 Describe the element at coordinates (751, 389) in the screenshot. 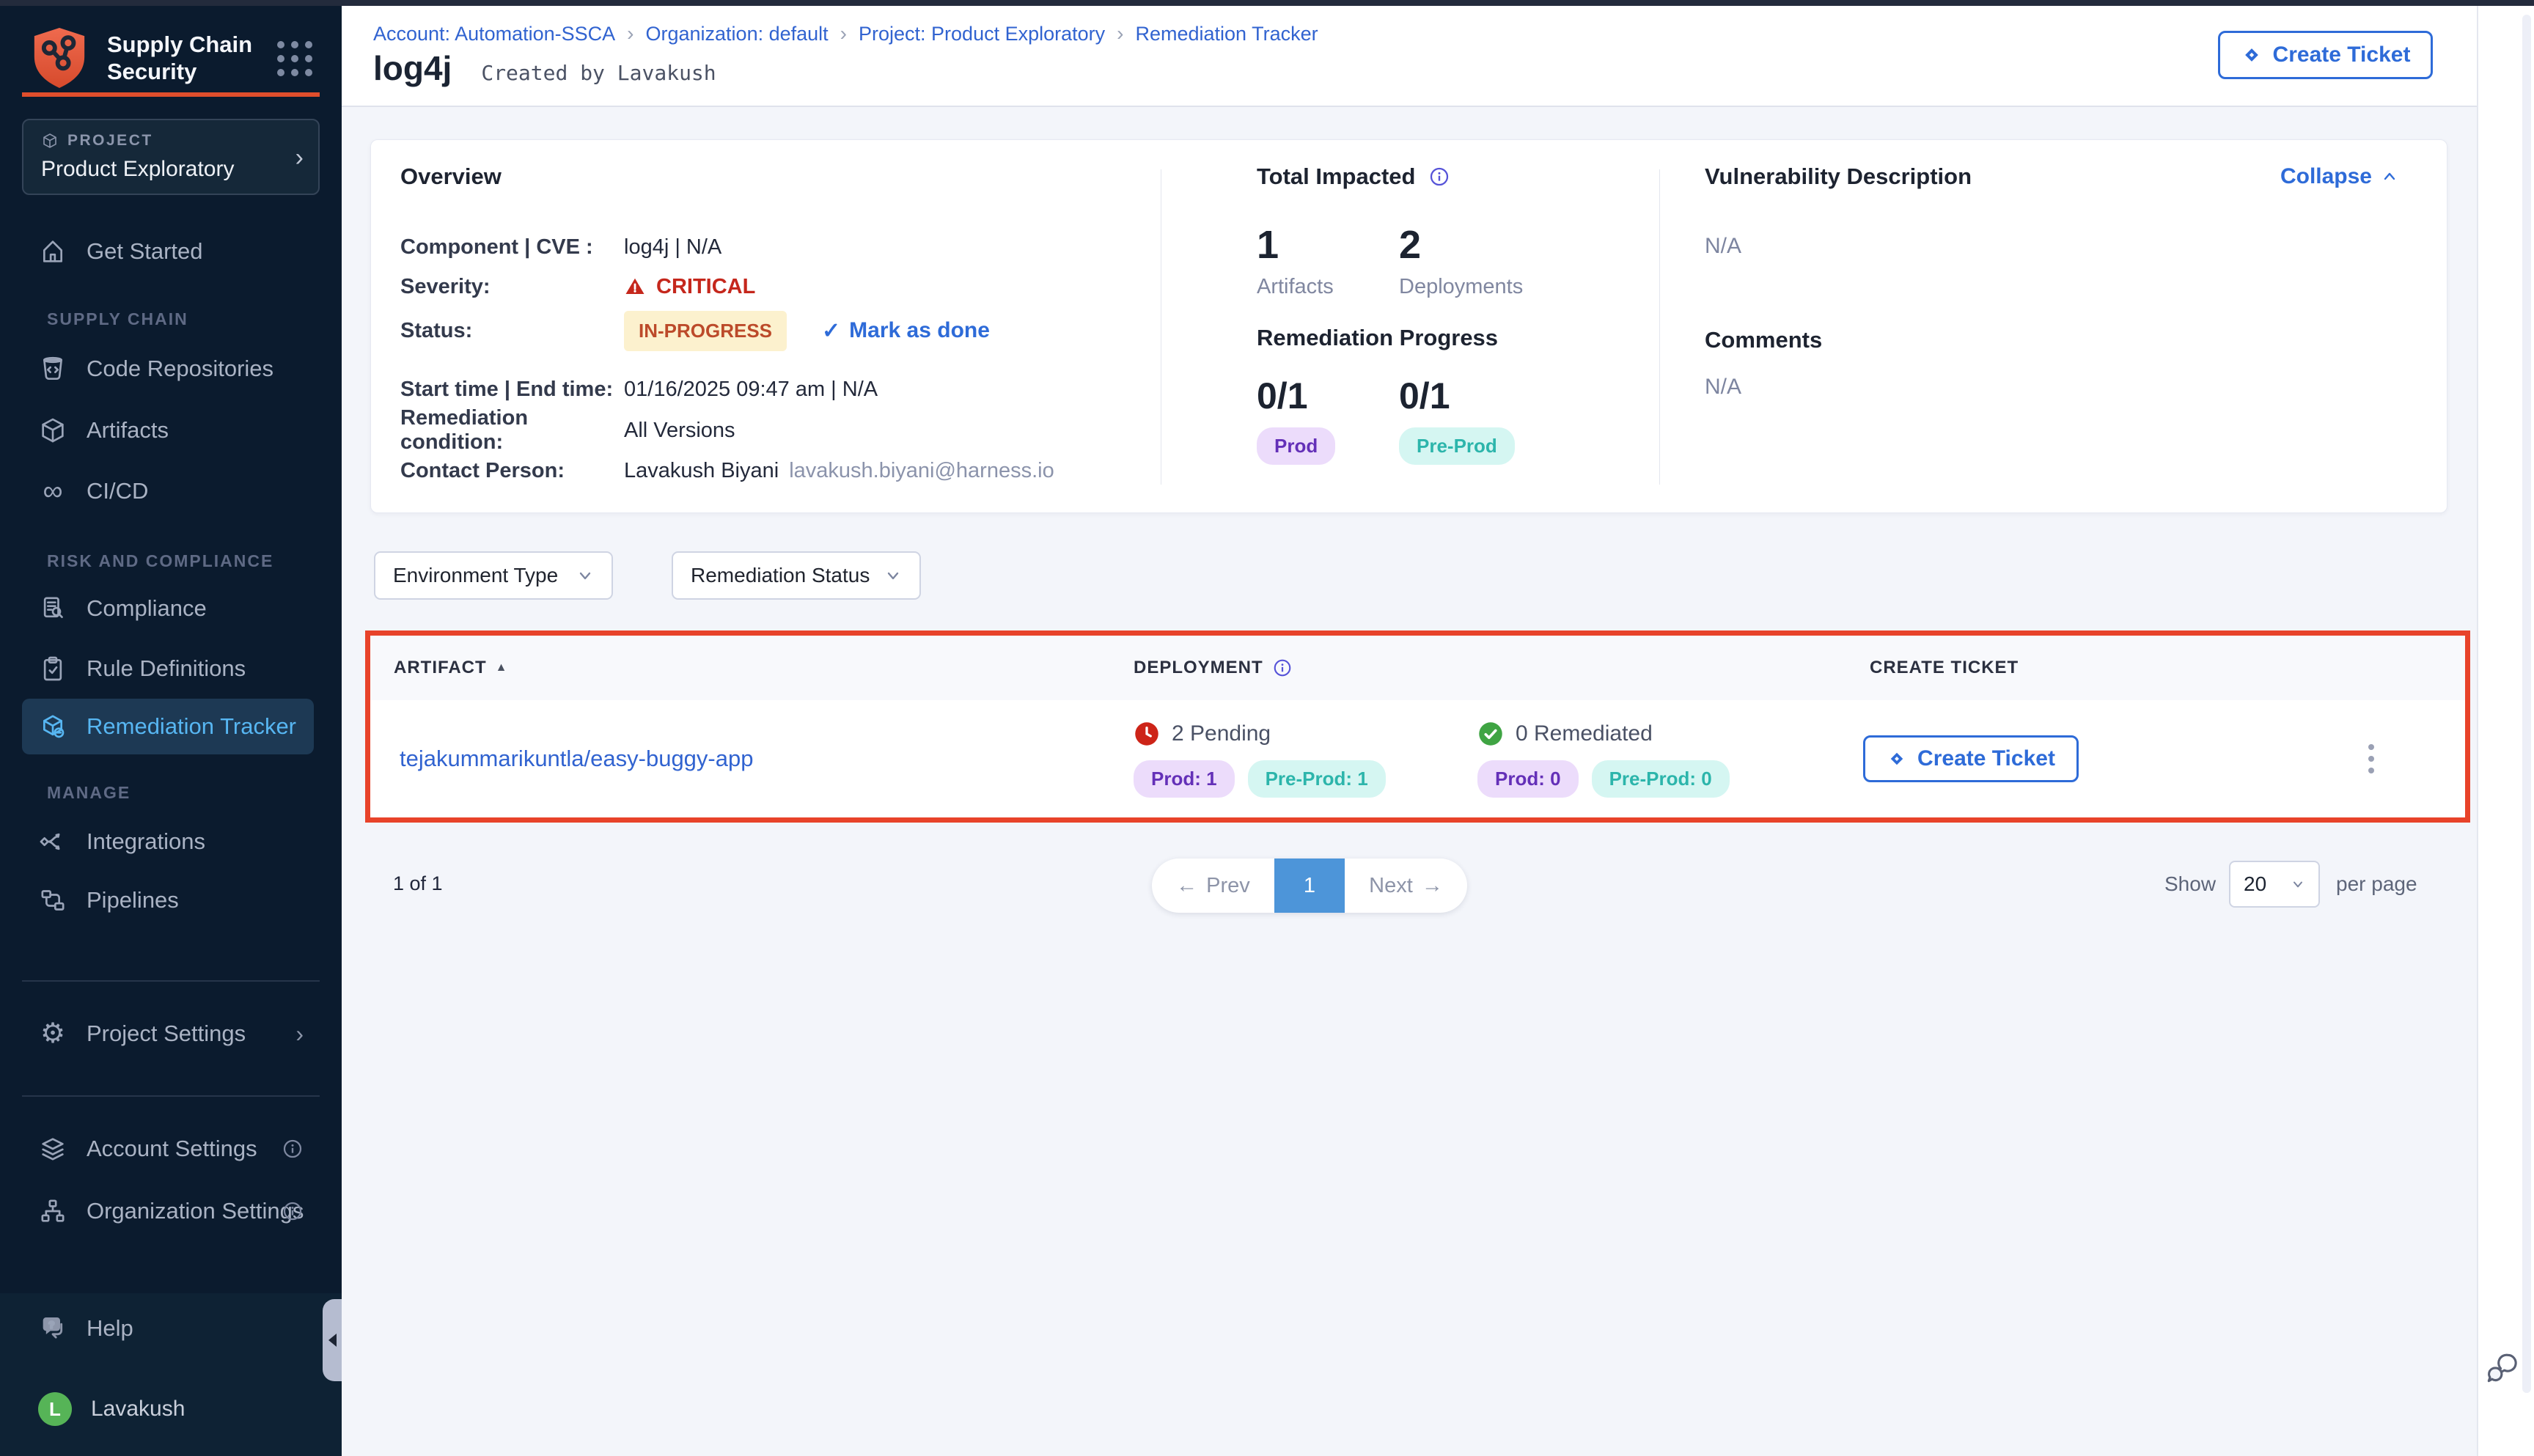

I see `time-value: 01/16/2025 09:47 am | N/A` at that location.